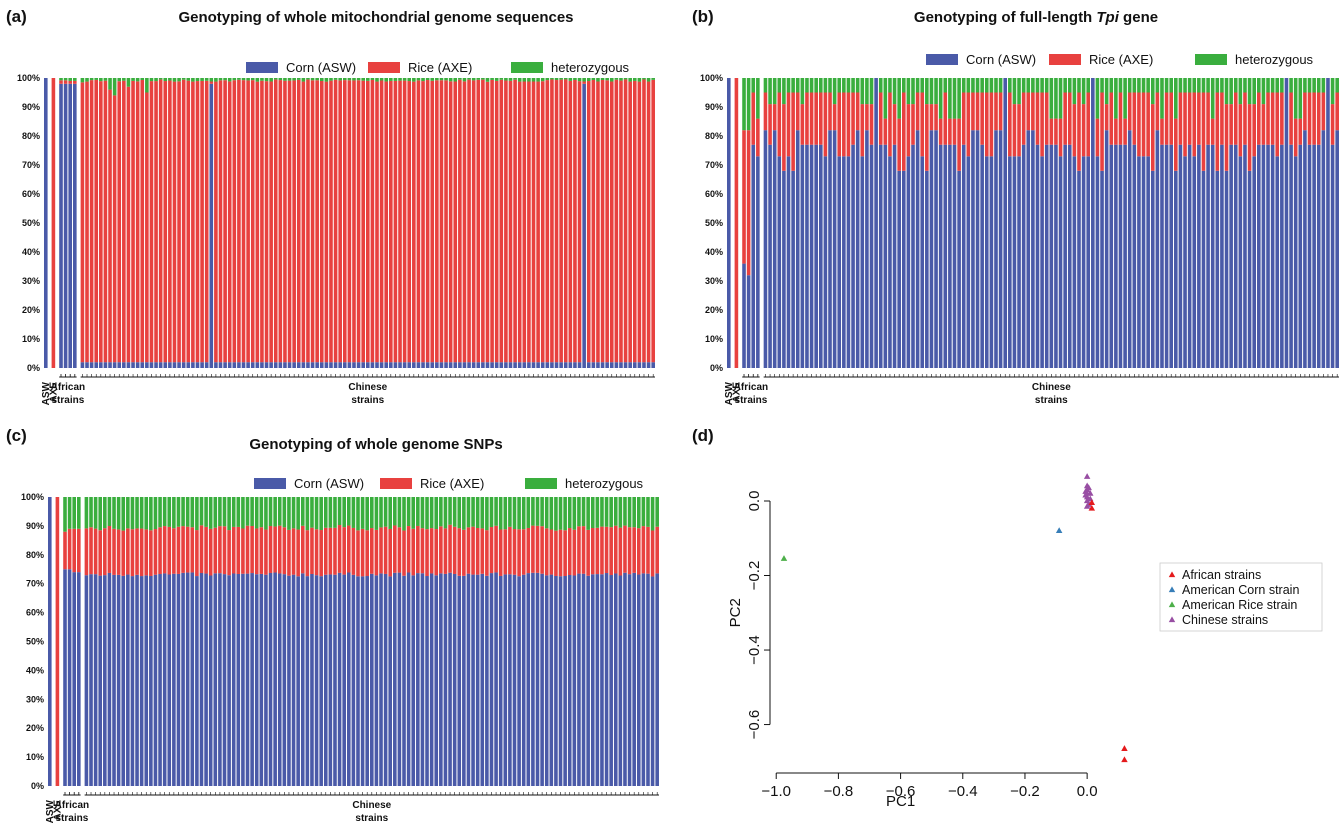  Describe the element at coordinates (1225, 620) in the screenshot. I see `legend-label: Chinese strains` at that location.